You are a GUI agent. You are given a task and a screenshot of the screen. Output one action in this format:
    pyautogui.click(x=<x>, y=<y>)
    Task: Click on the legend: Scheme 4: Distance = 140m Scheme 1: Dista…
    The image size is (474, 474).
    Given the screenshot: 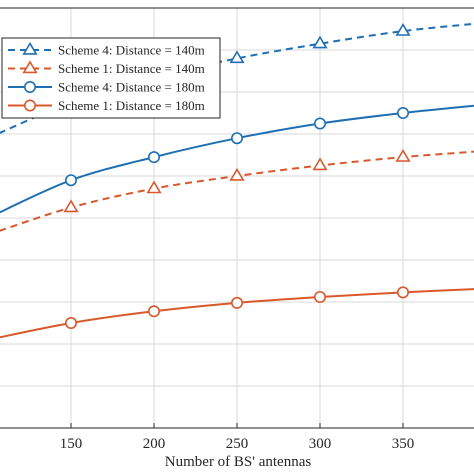 What is the action you would take?
    pyautogui.click(x=111, y=78)
    